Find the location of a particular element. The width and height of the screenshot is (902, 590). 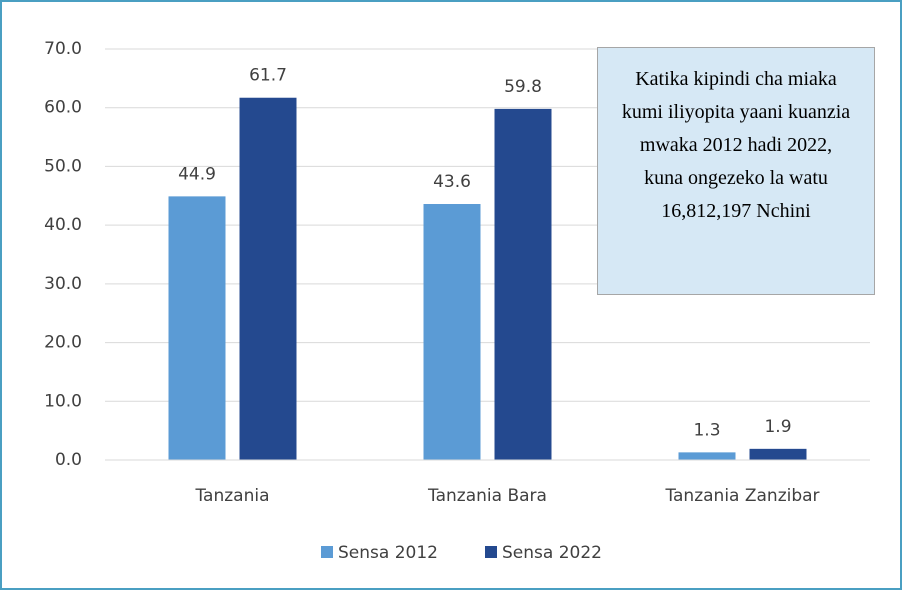

x-tick-label: Tanzania is located at coordinates (231, 496).